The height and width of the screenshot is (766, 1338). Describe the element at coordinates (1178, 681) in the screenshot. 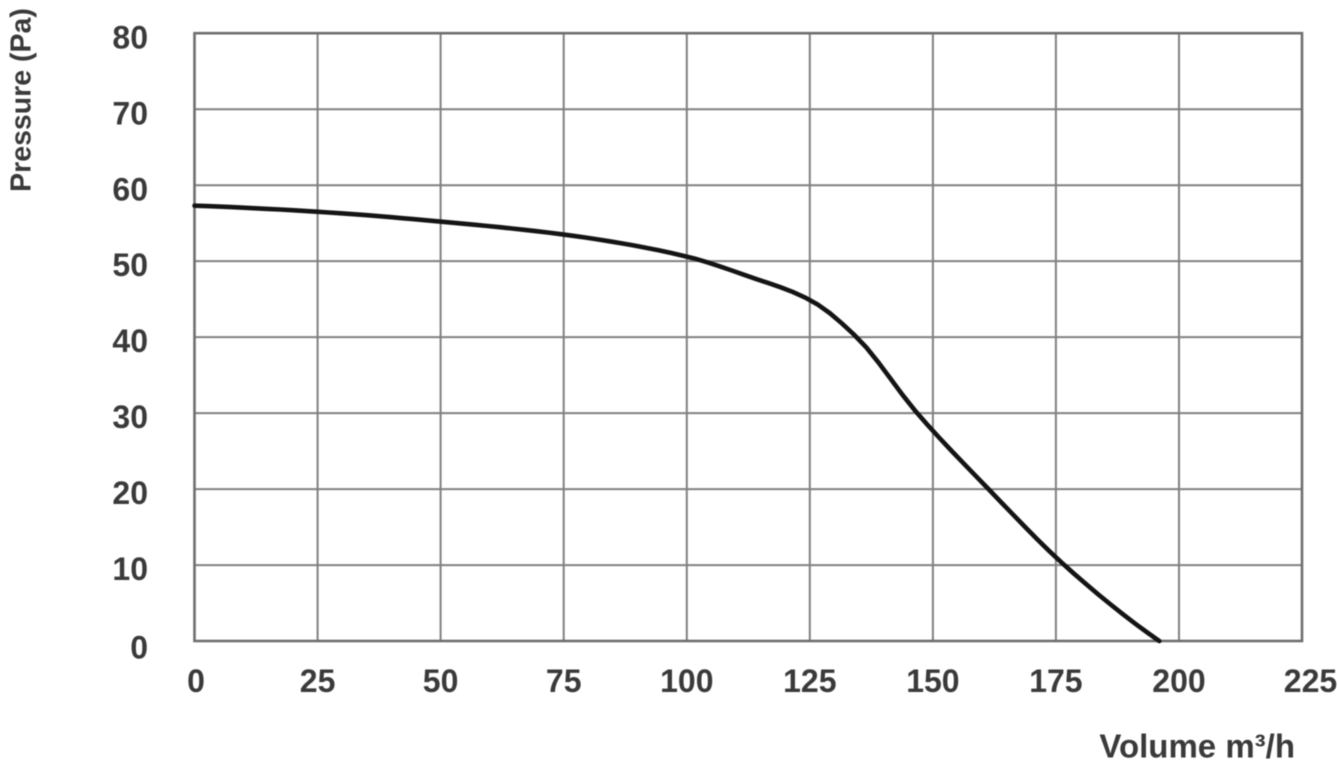

I see `svg-text: 200` at that location.